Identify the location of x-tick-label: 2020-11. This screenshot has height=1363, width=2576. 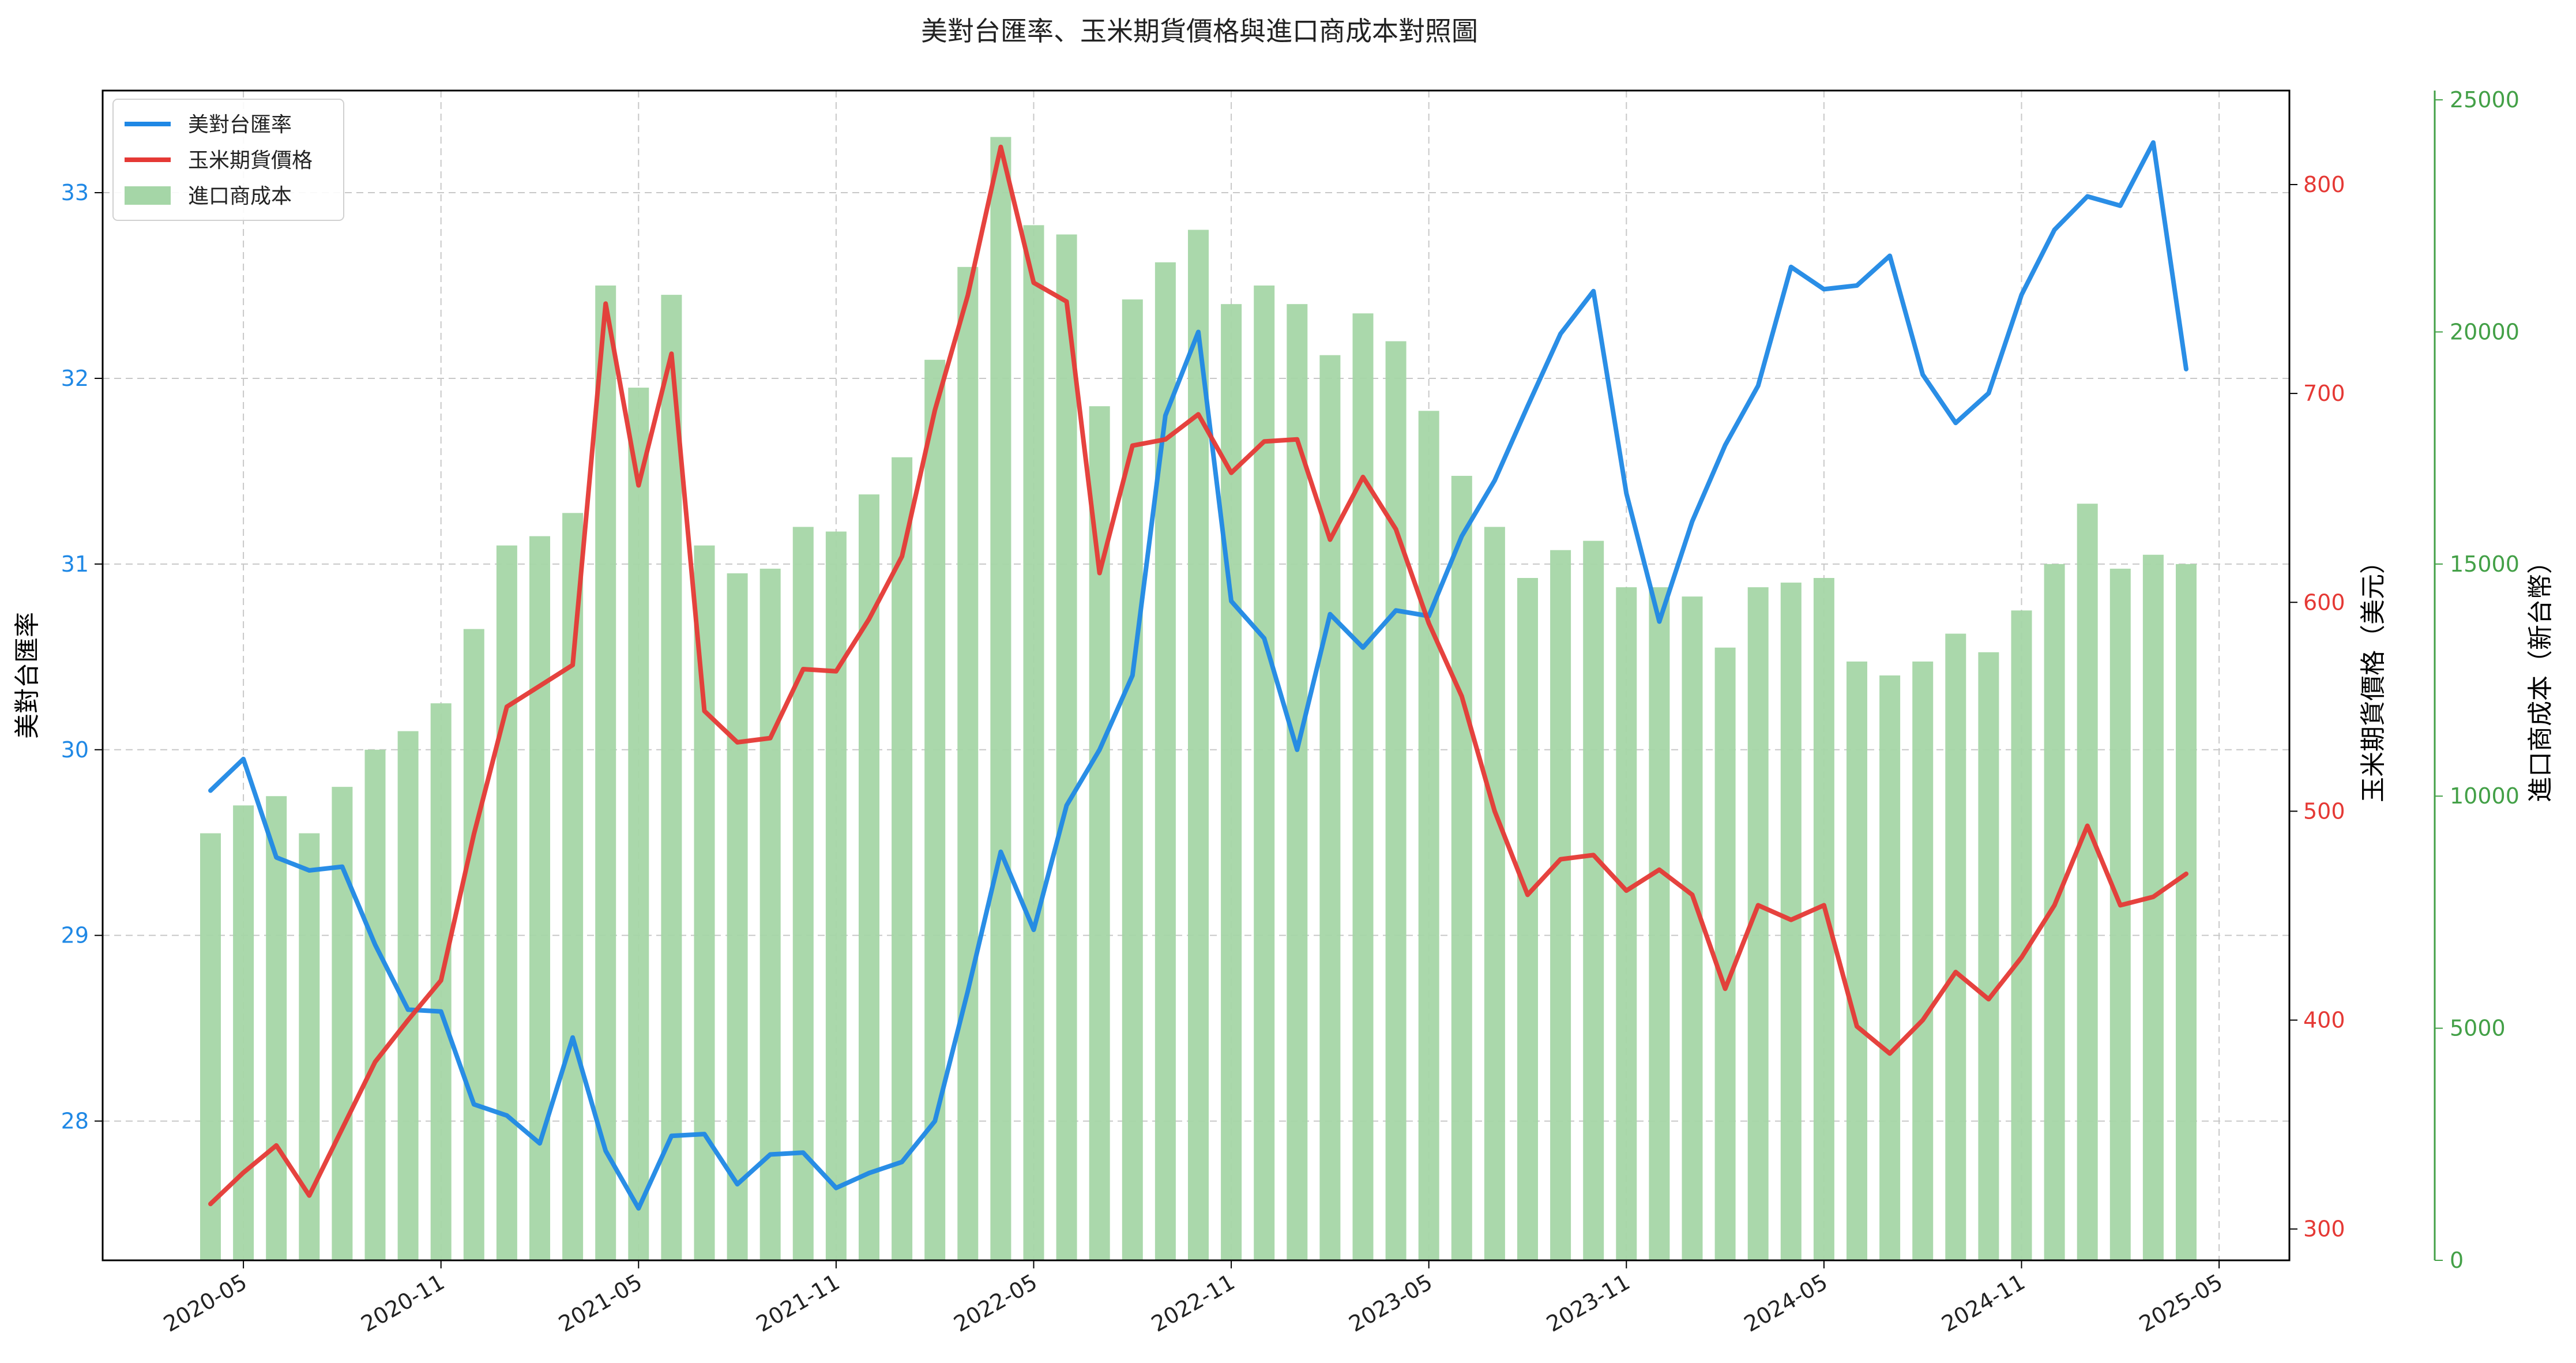
(403, 1302).